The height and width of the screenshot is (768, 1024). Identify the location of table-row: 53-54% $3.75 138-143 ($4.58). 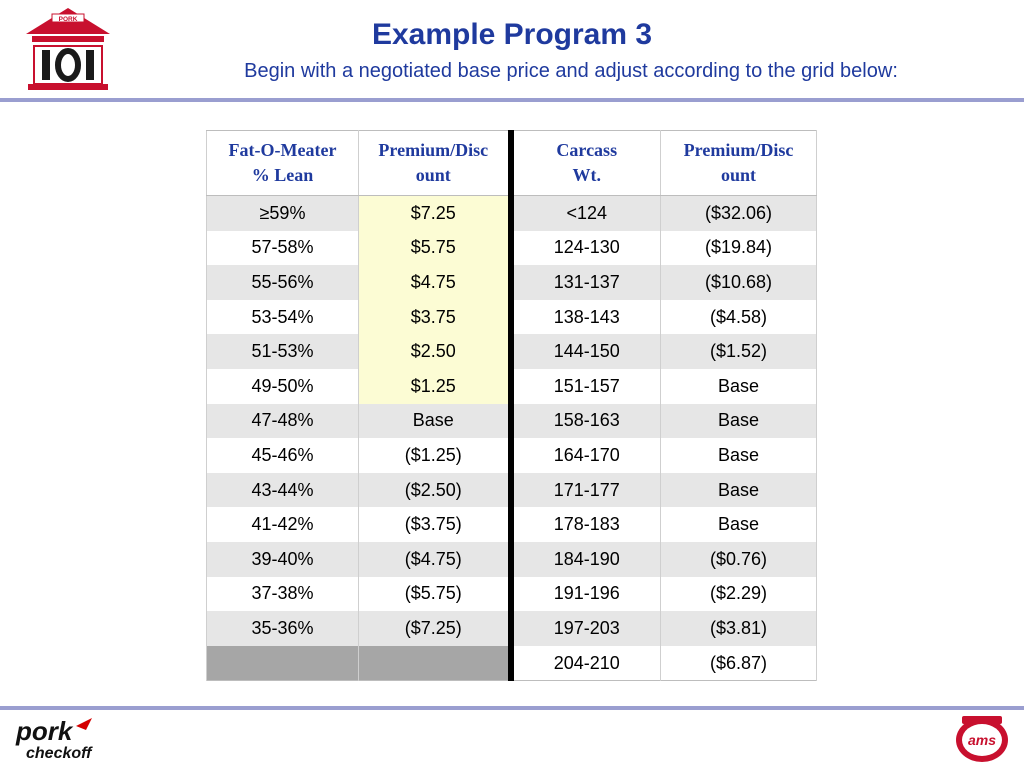
(511, 317).